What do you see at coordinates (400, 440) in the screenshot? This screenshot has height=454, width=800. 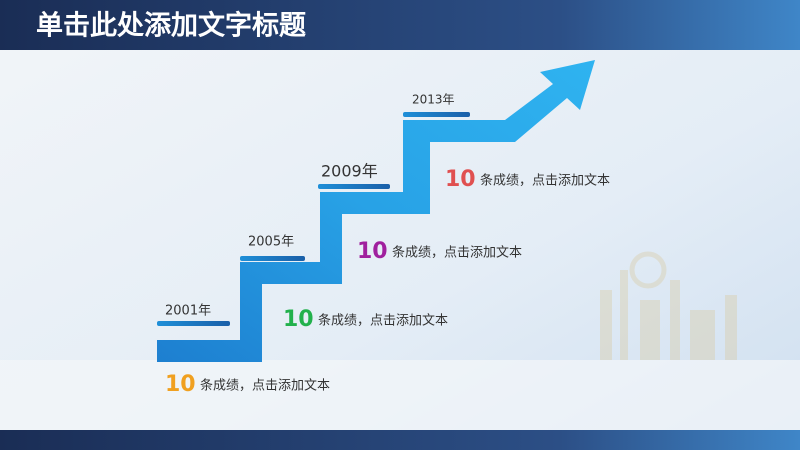 I see `bottom-strip` at bounding box center [400, 440].